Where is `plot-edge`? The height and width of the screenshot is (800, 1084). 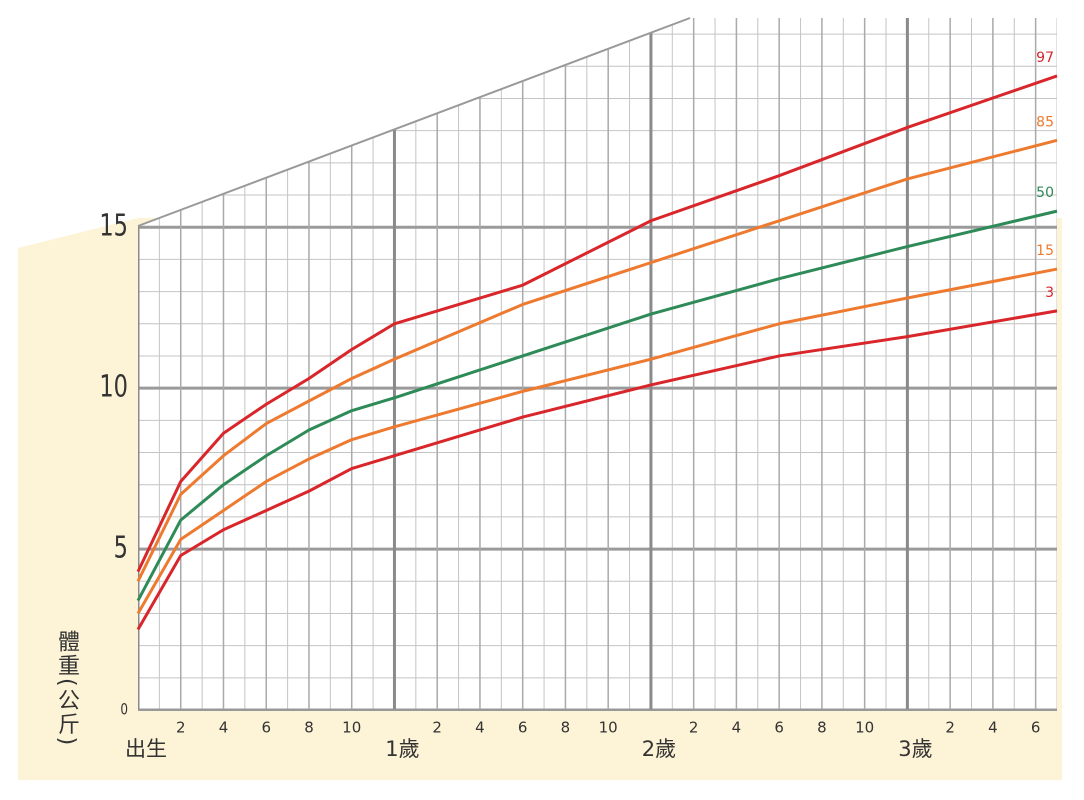
plot-edge is located at coordinates (414, 122).